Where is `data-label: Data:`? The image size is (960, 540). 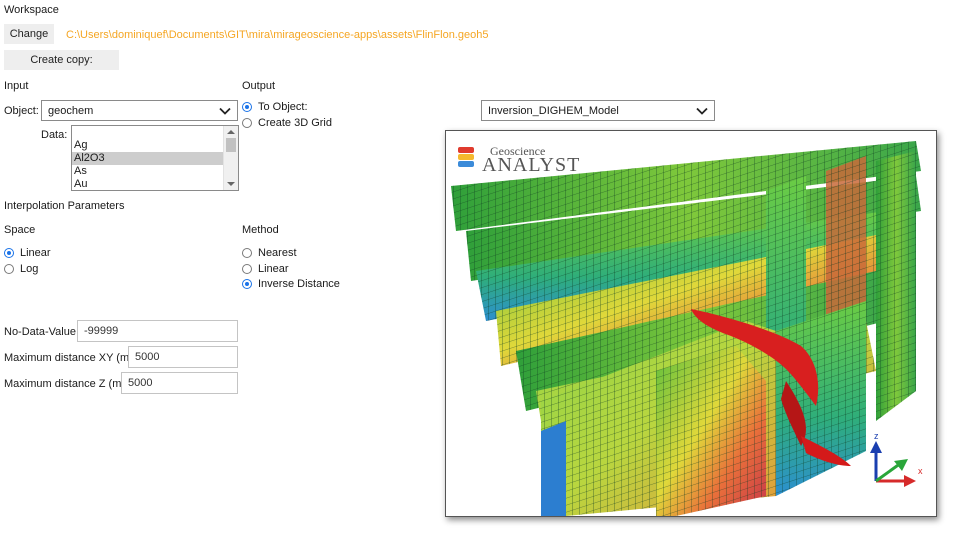
data-label: Data: is located at coordinates (54, 135).